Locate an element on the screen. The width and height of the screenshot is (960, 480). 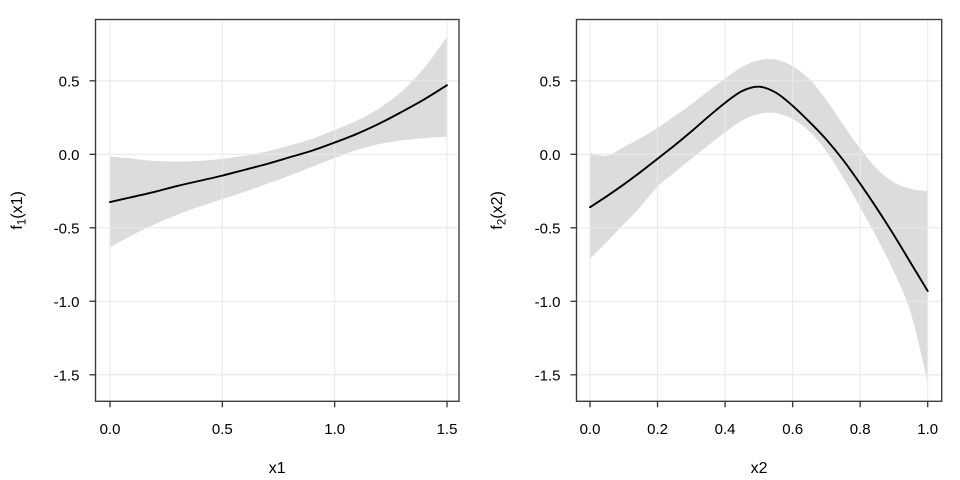
x-axis-title: x2 is located at coordinates (759, 468).